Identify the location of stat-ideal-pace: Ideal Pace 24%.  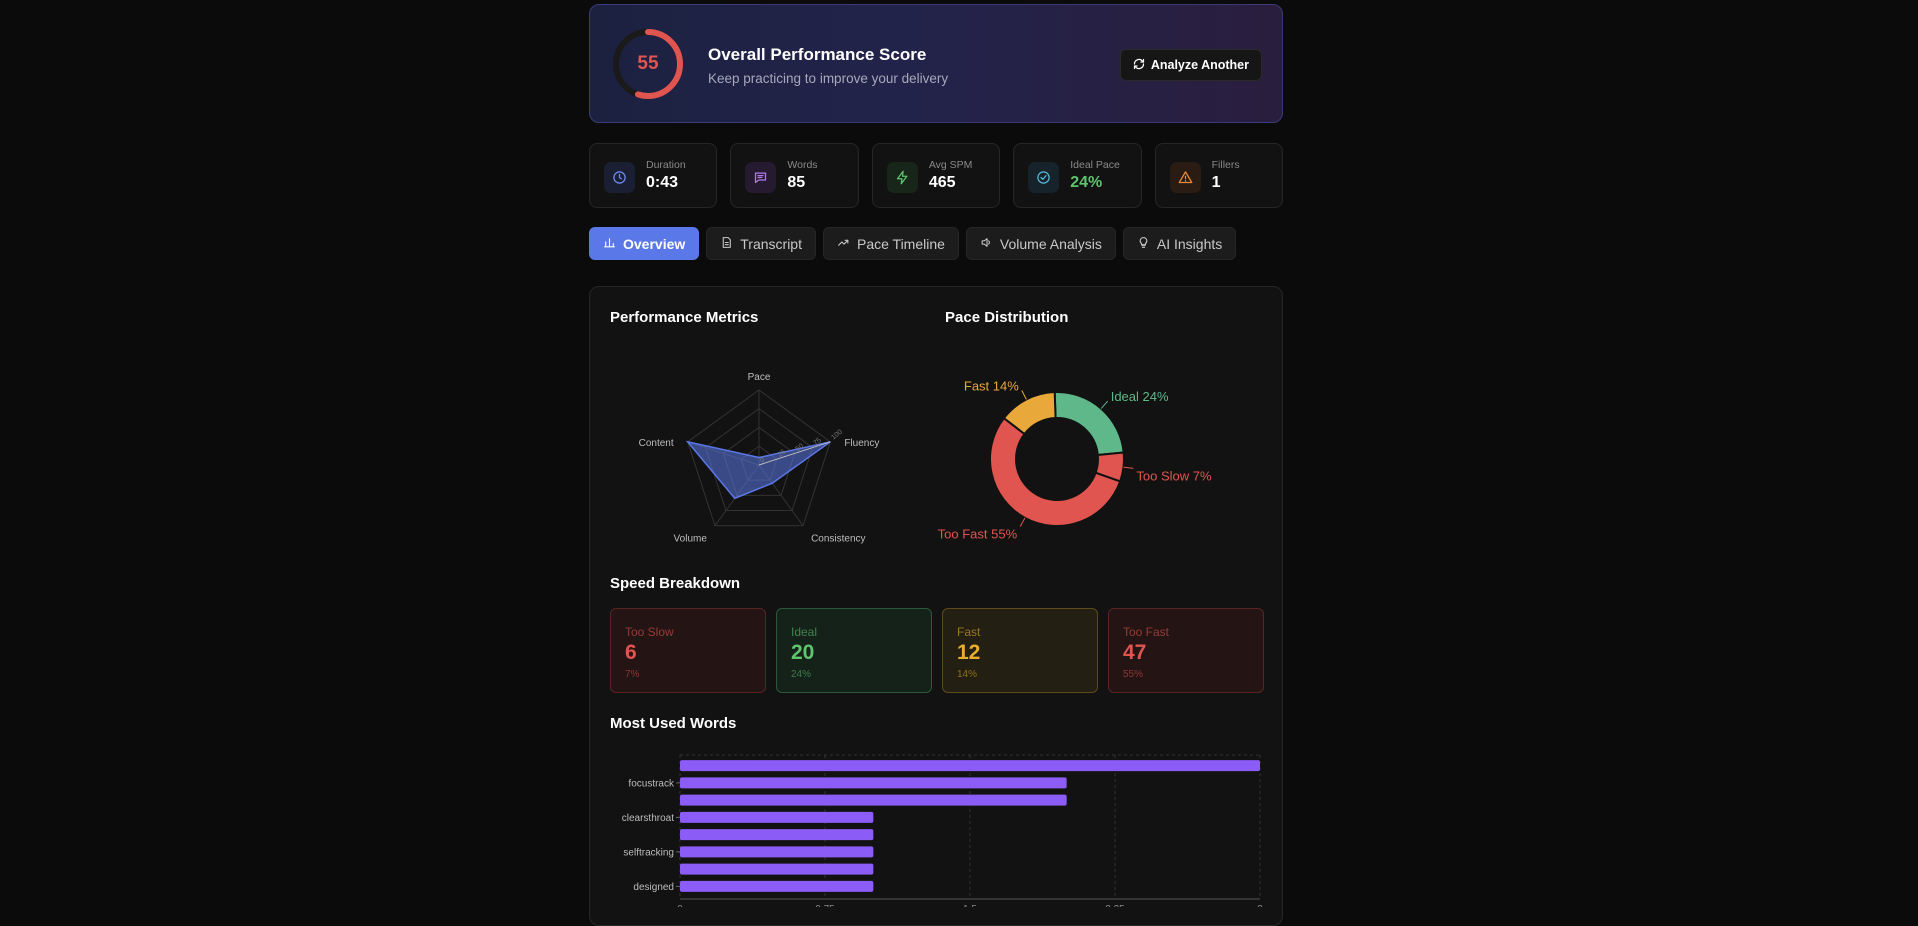
(1077, 175).